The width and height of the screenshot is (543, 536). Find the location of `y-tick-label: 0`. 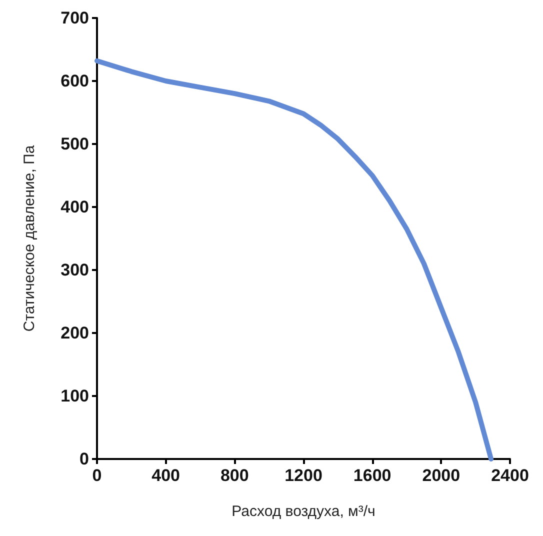

y-tick-label: 0 is located at coordinates (84, 459).